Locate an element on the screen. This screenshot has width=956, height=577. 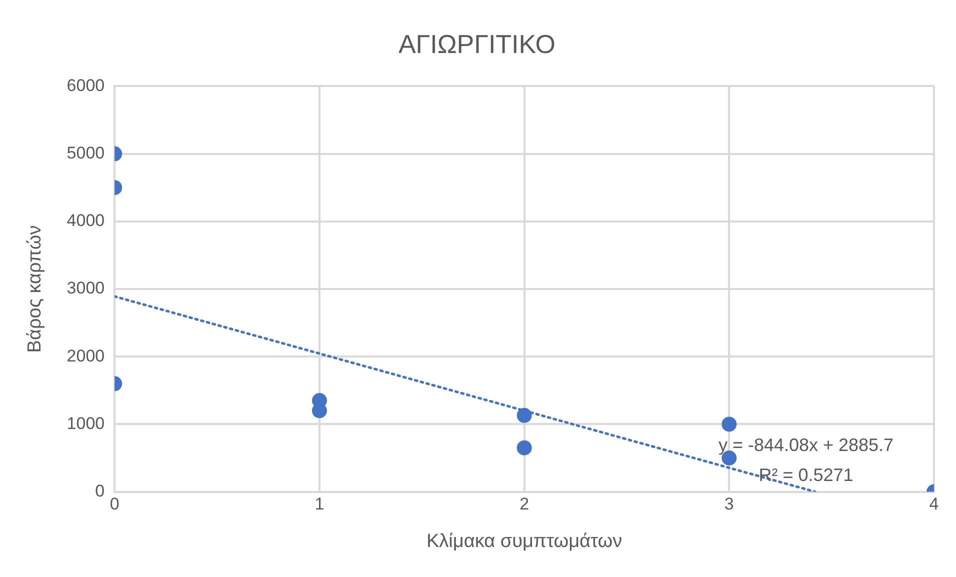
y-tick-label: 5000 is located at coordinates (85, 152).